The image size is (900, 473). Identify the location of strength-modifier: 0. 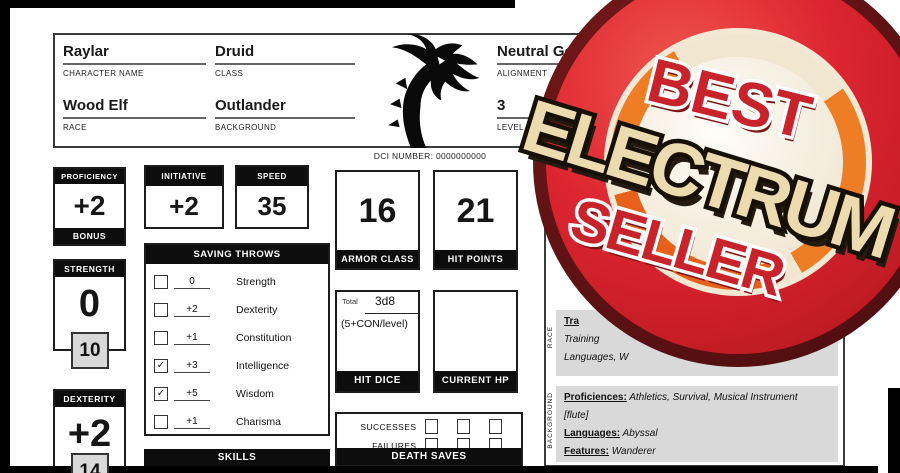
(89, 304).